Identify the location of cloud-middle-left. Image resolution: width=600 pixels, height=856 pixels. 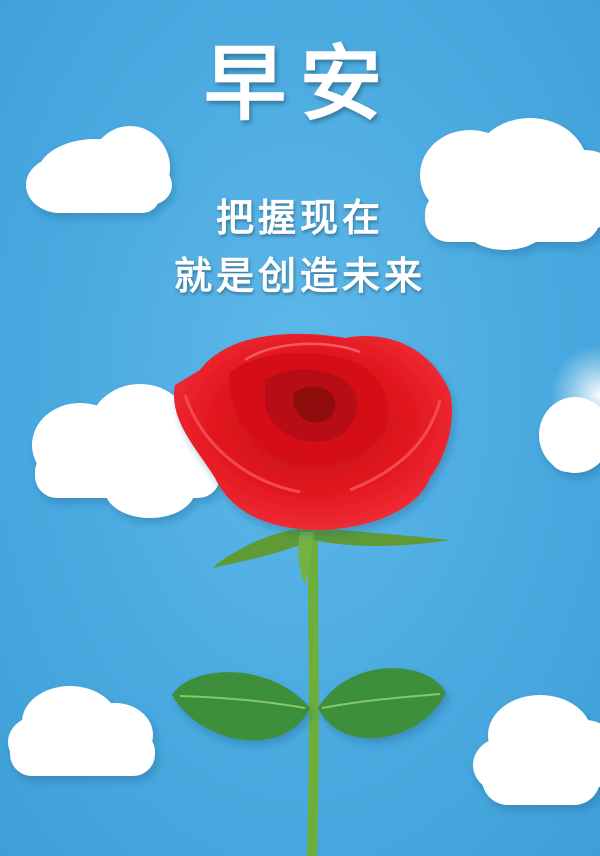
(128, 451).